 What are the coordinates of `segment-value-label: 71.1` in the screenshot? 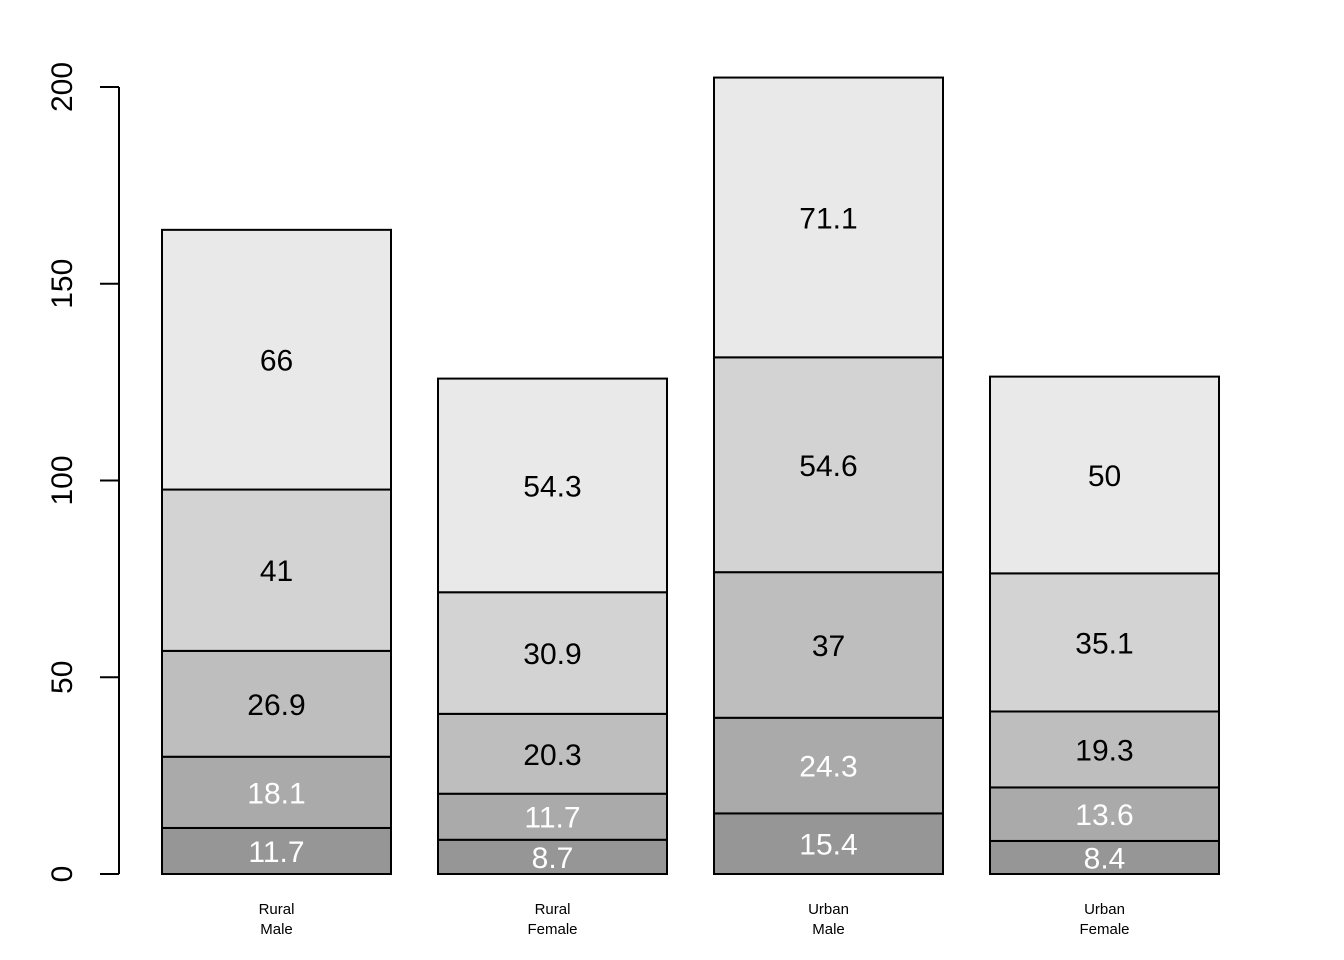 It's located at (828, 218).